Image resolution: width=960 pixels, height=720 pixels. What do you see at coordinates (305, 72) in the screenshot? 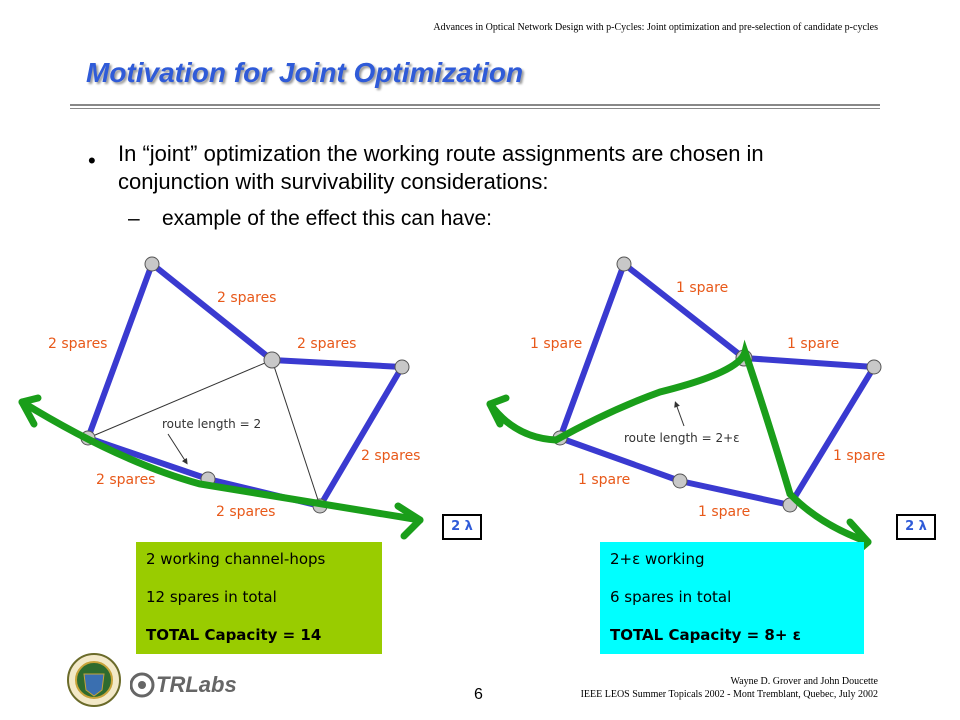
I see `slide-title: Motivation for Joint Optimization` at bounding box center [305, 72].